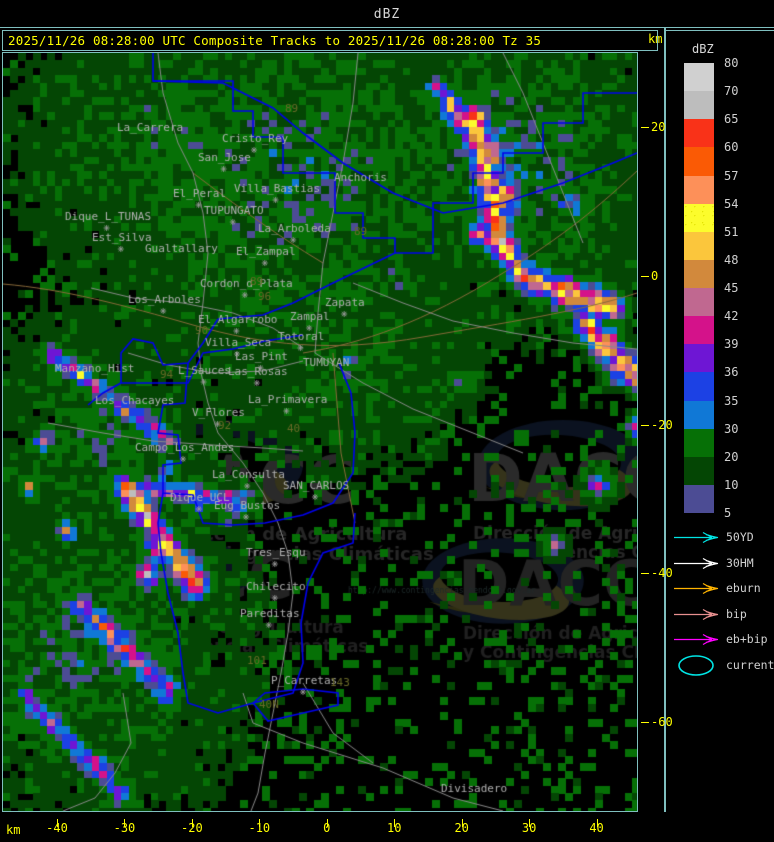 The height and width of the screenshot is (842, 774). I want to click on y-tick-label: -60, so click(662, 721).